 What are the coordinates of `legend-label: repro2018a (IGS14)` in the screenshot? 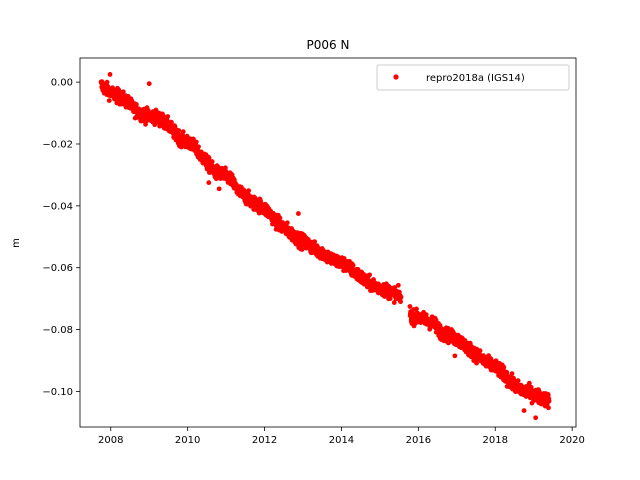 It's located at (475, 78).